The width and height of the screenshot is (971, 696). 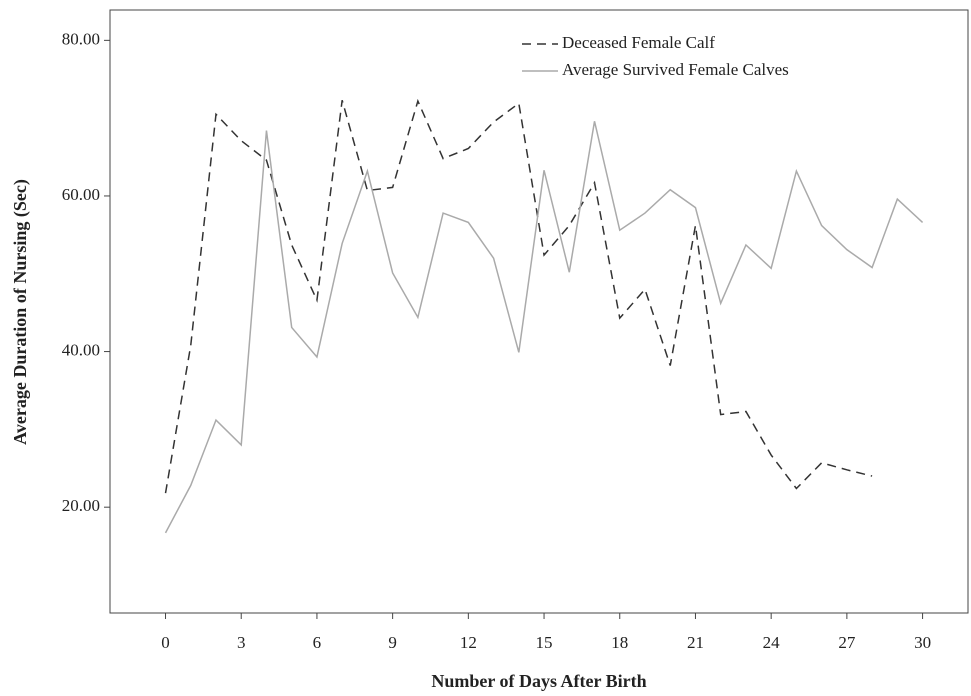 I want to click on y-axis-title: Average Duration of Nursing (Sec), so click(x=20, y=312).